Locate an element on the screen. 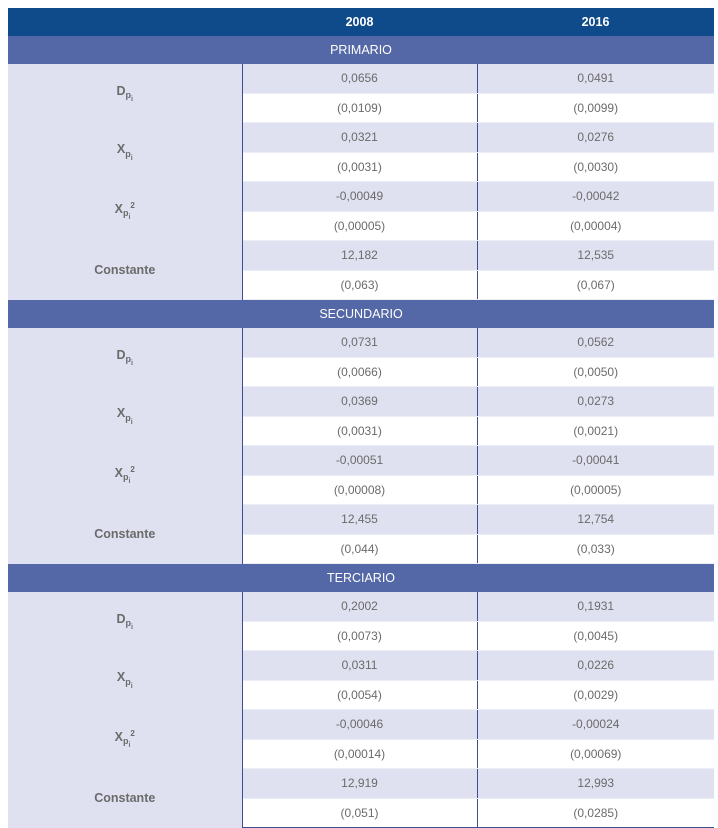  se-2016: (0,00069) is located at coordinates (595, 754).